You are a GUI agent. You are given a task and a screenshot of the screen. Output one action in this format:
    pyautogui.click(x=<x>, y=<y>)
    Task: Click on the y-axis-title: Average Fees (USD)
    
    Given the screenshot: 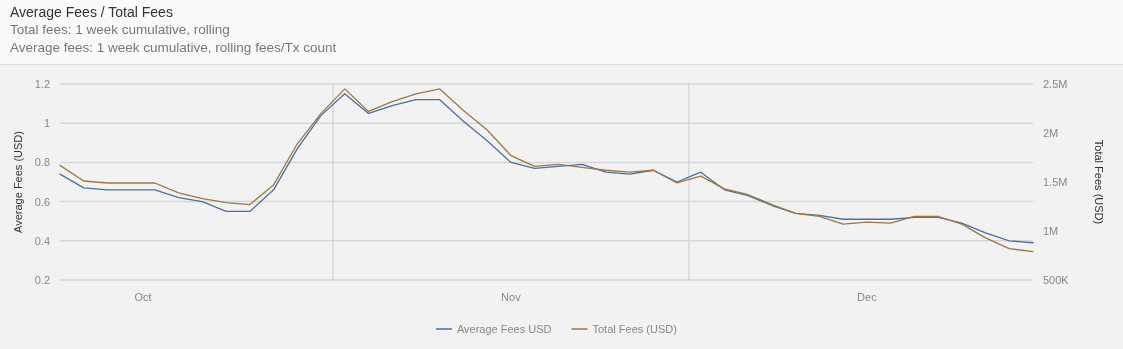 What is the action you would take?
    pyautogui.click(x=18, y=182)
    